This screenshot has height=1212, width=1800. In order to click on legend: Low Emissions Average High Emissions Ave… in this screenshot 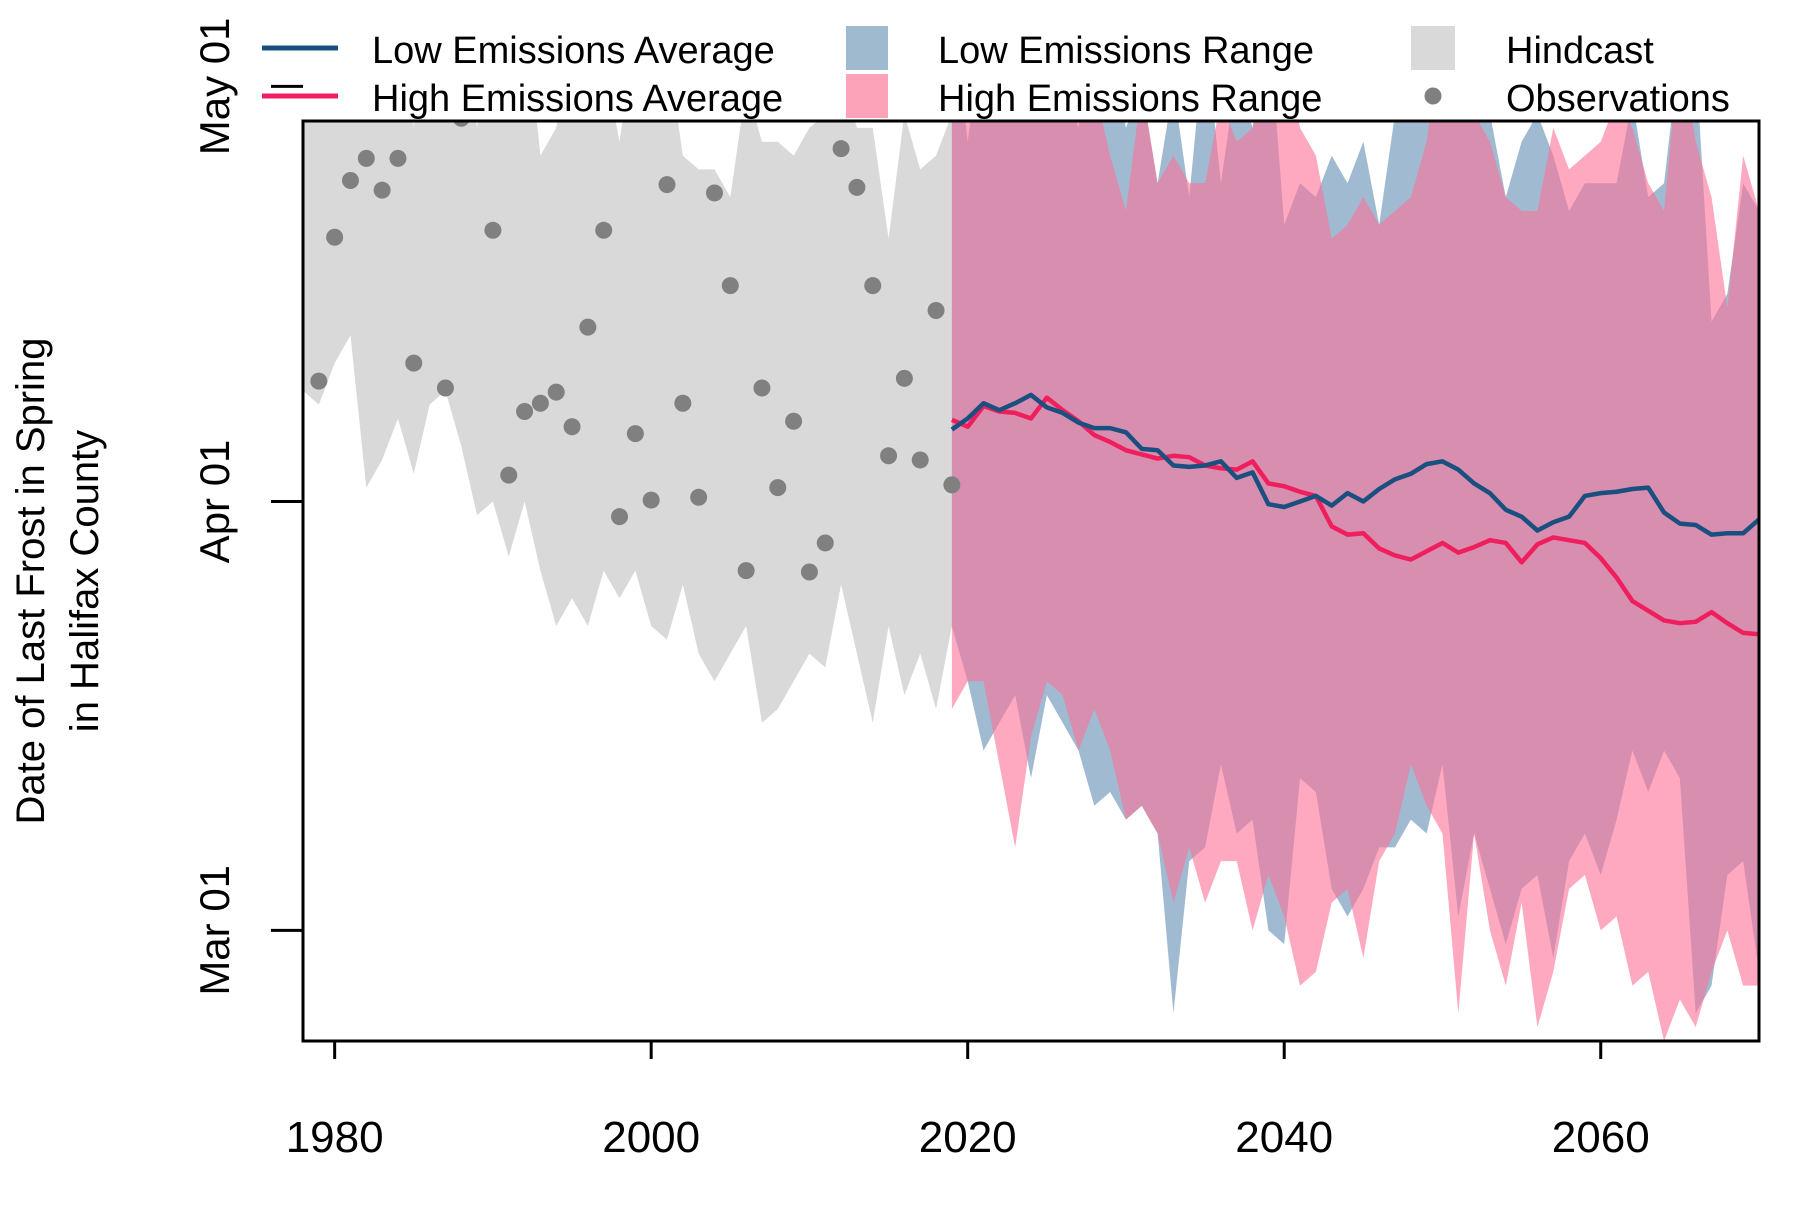, I will do `click(996, 73)`.